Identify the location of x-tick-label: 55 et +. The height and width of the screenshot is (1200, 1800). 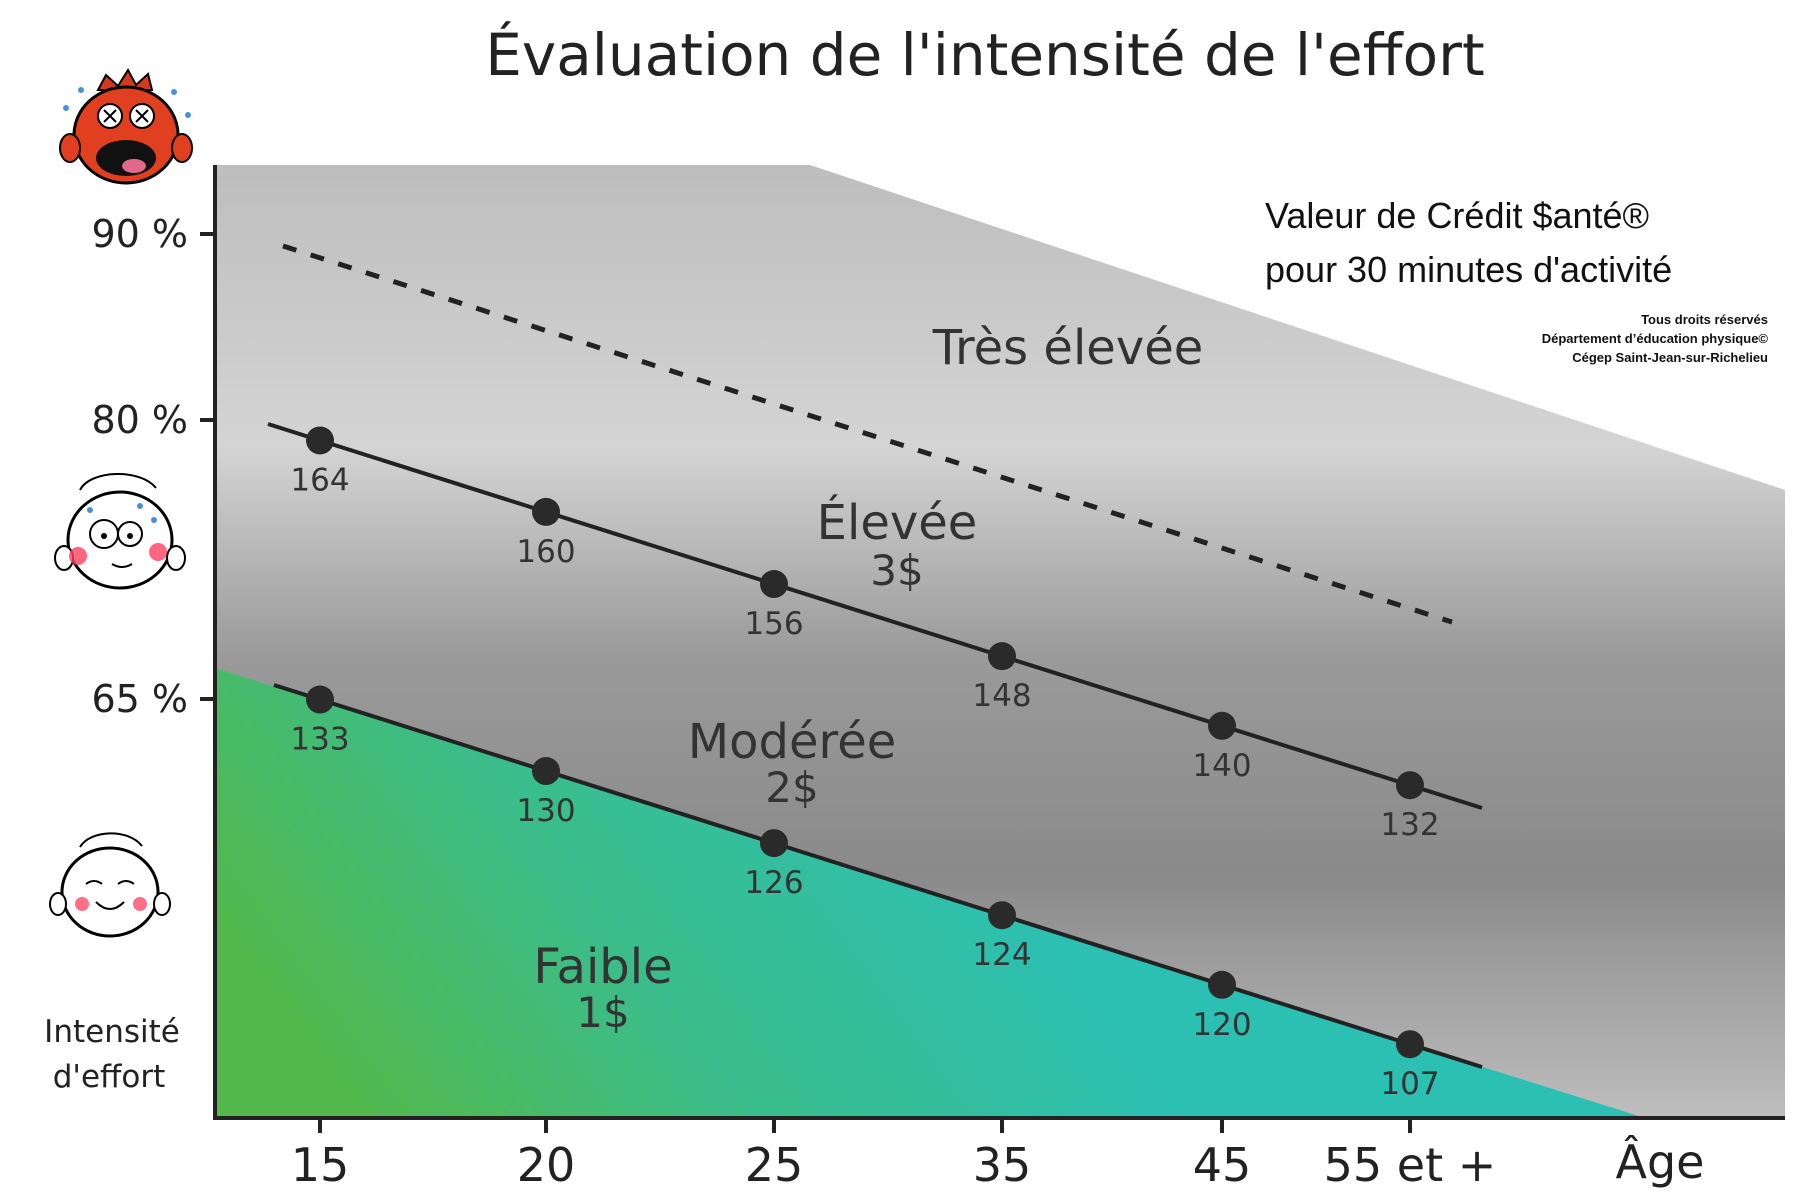
(1410, 1165).